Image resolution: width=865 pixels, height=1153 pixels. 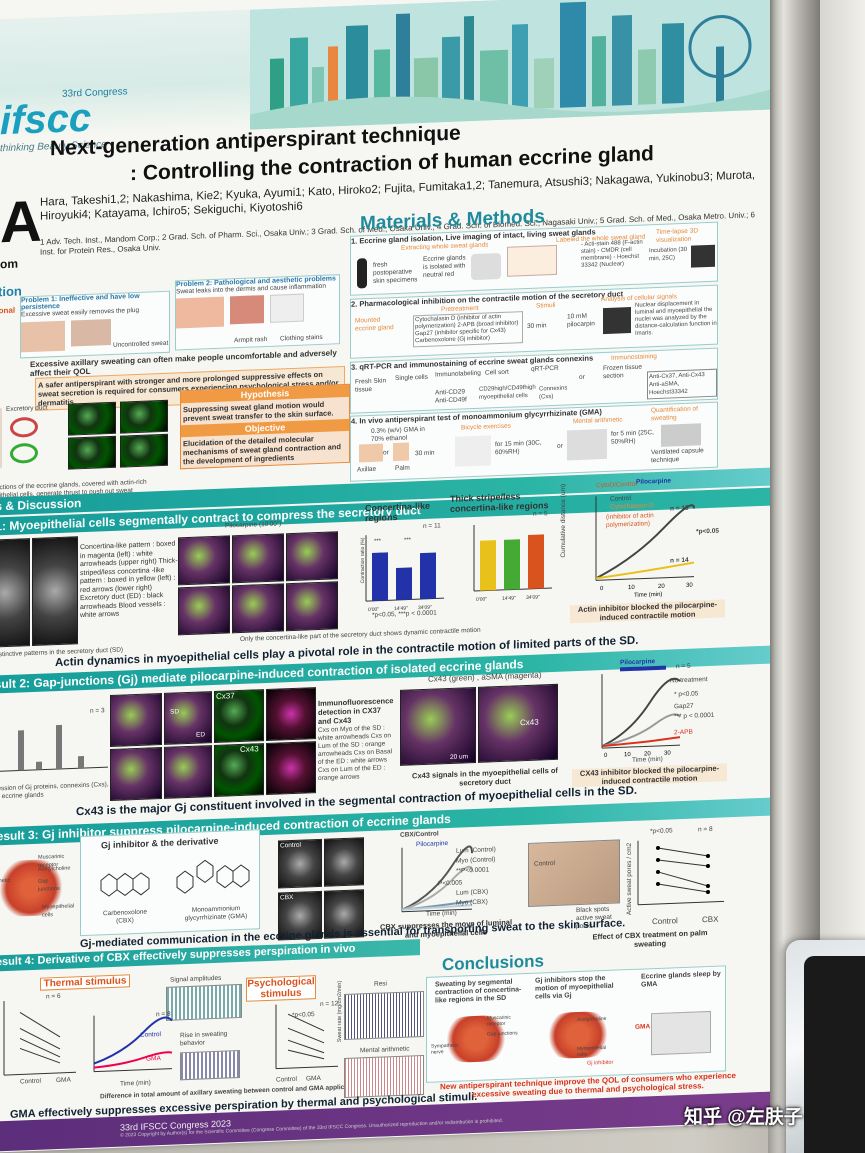 I want to click on r1-cumulative-chart: 0 10 20 30 Time (min), so click(x=645, y=547).